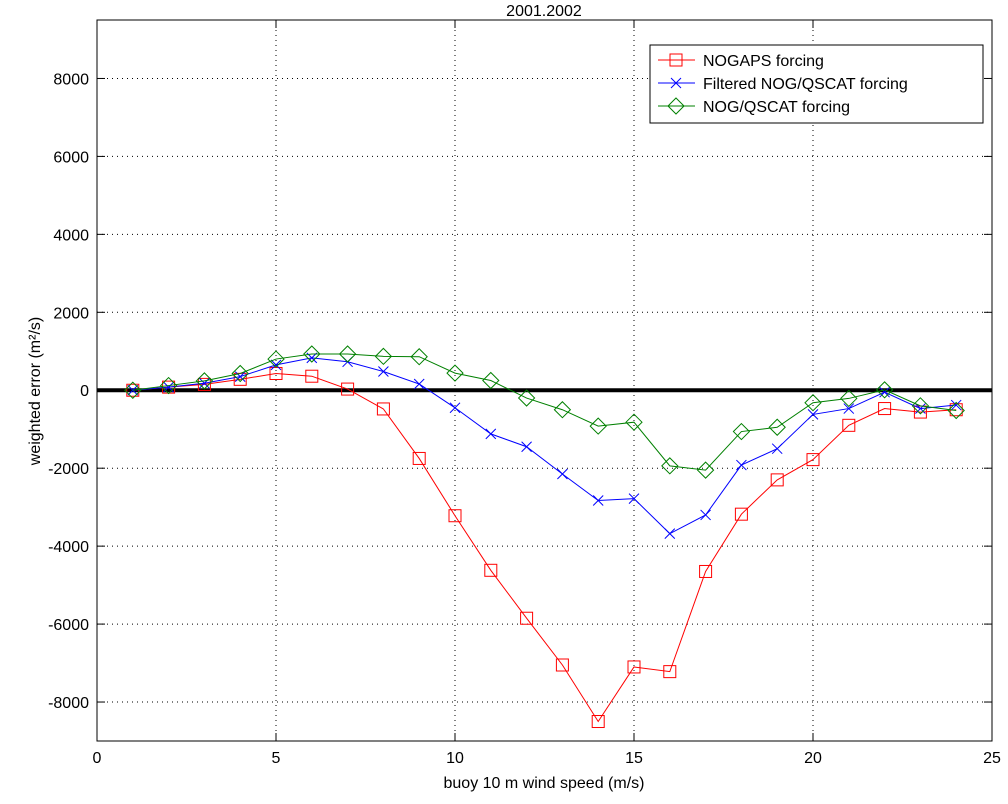 The image size is (1008, 804). I want to click on x-tick-label: 5, so click(276, 758).